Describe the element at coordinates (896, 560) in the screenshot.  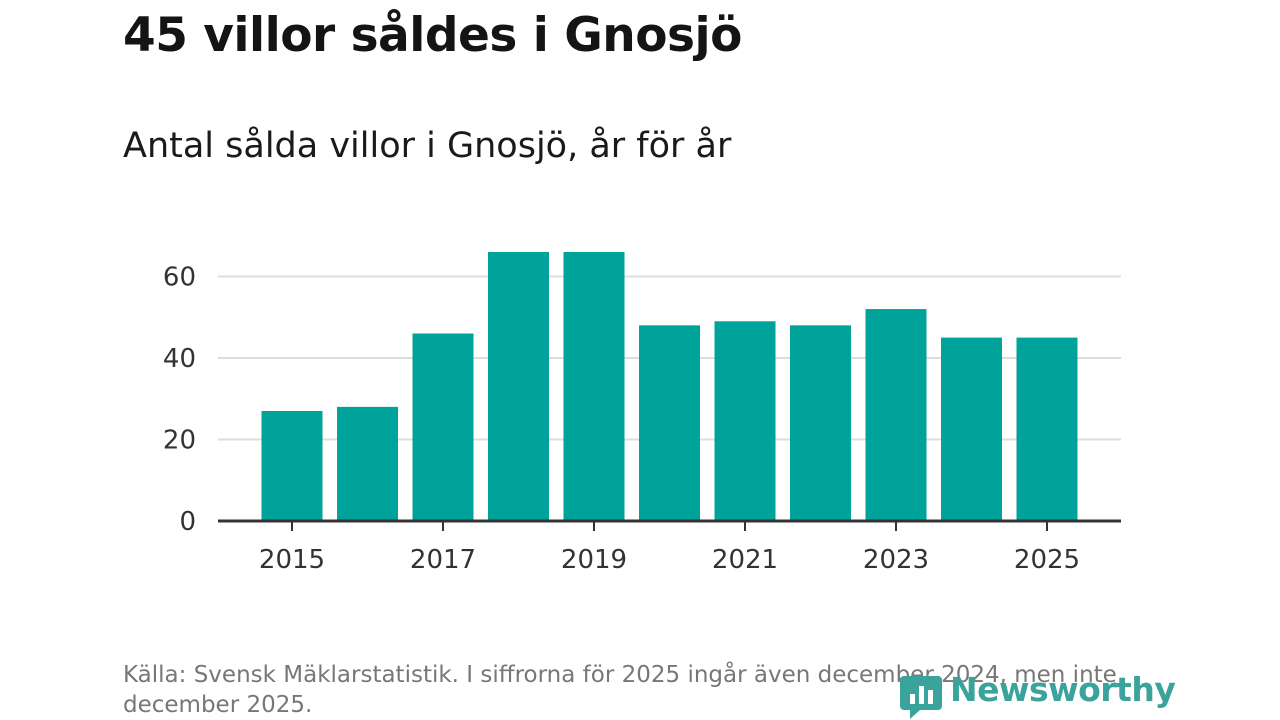
I see `x-tick-label: 2023` at that location.